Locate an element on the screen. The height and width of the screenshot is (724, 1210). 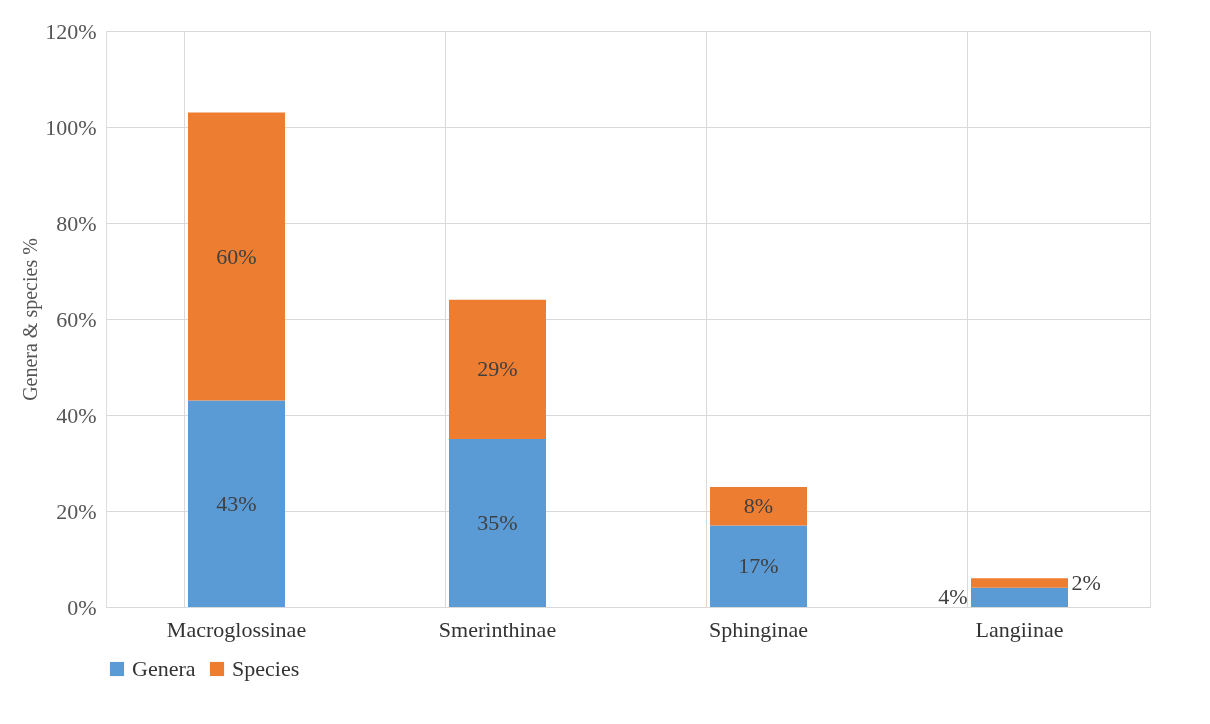
x-tick-label: Macroglossinae is located at coordinates (236, 629).